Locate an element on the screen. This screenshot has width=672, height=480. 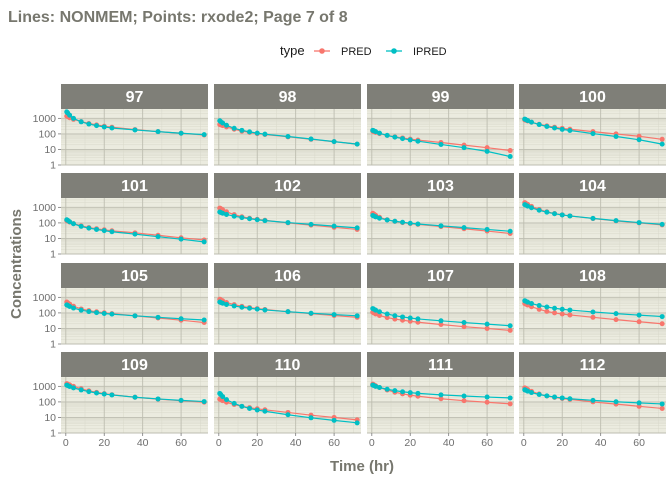
y-tick-label: 1 is located at coordinates (53, 434).